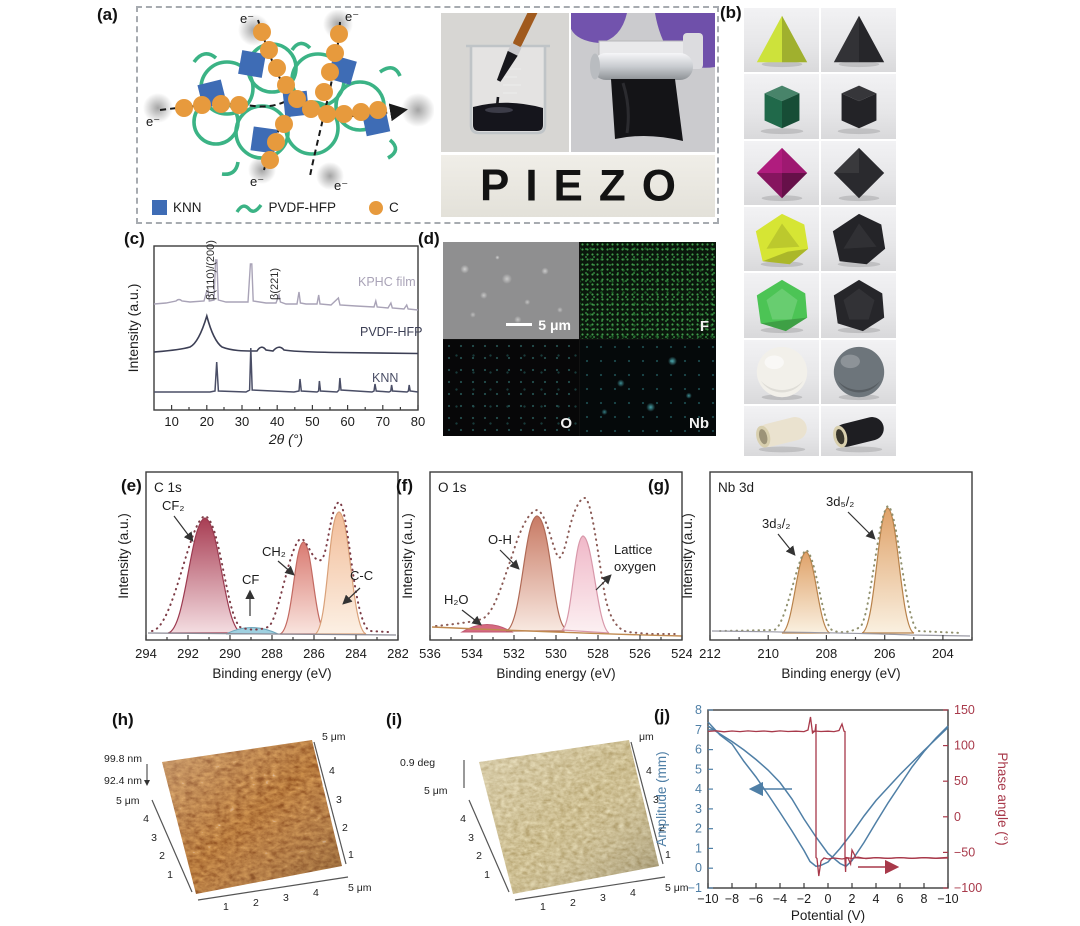 The height and width of the screenshot is (926, 1080). Describe the element at coordinates (171, 421) in the screenshot. I see `svg-text: 10` at that location.